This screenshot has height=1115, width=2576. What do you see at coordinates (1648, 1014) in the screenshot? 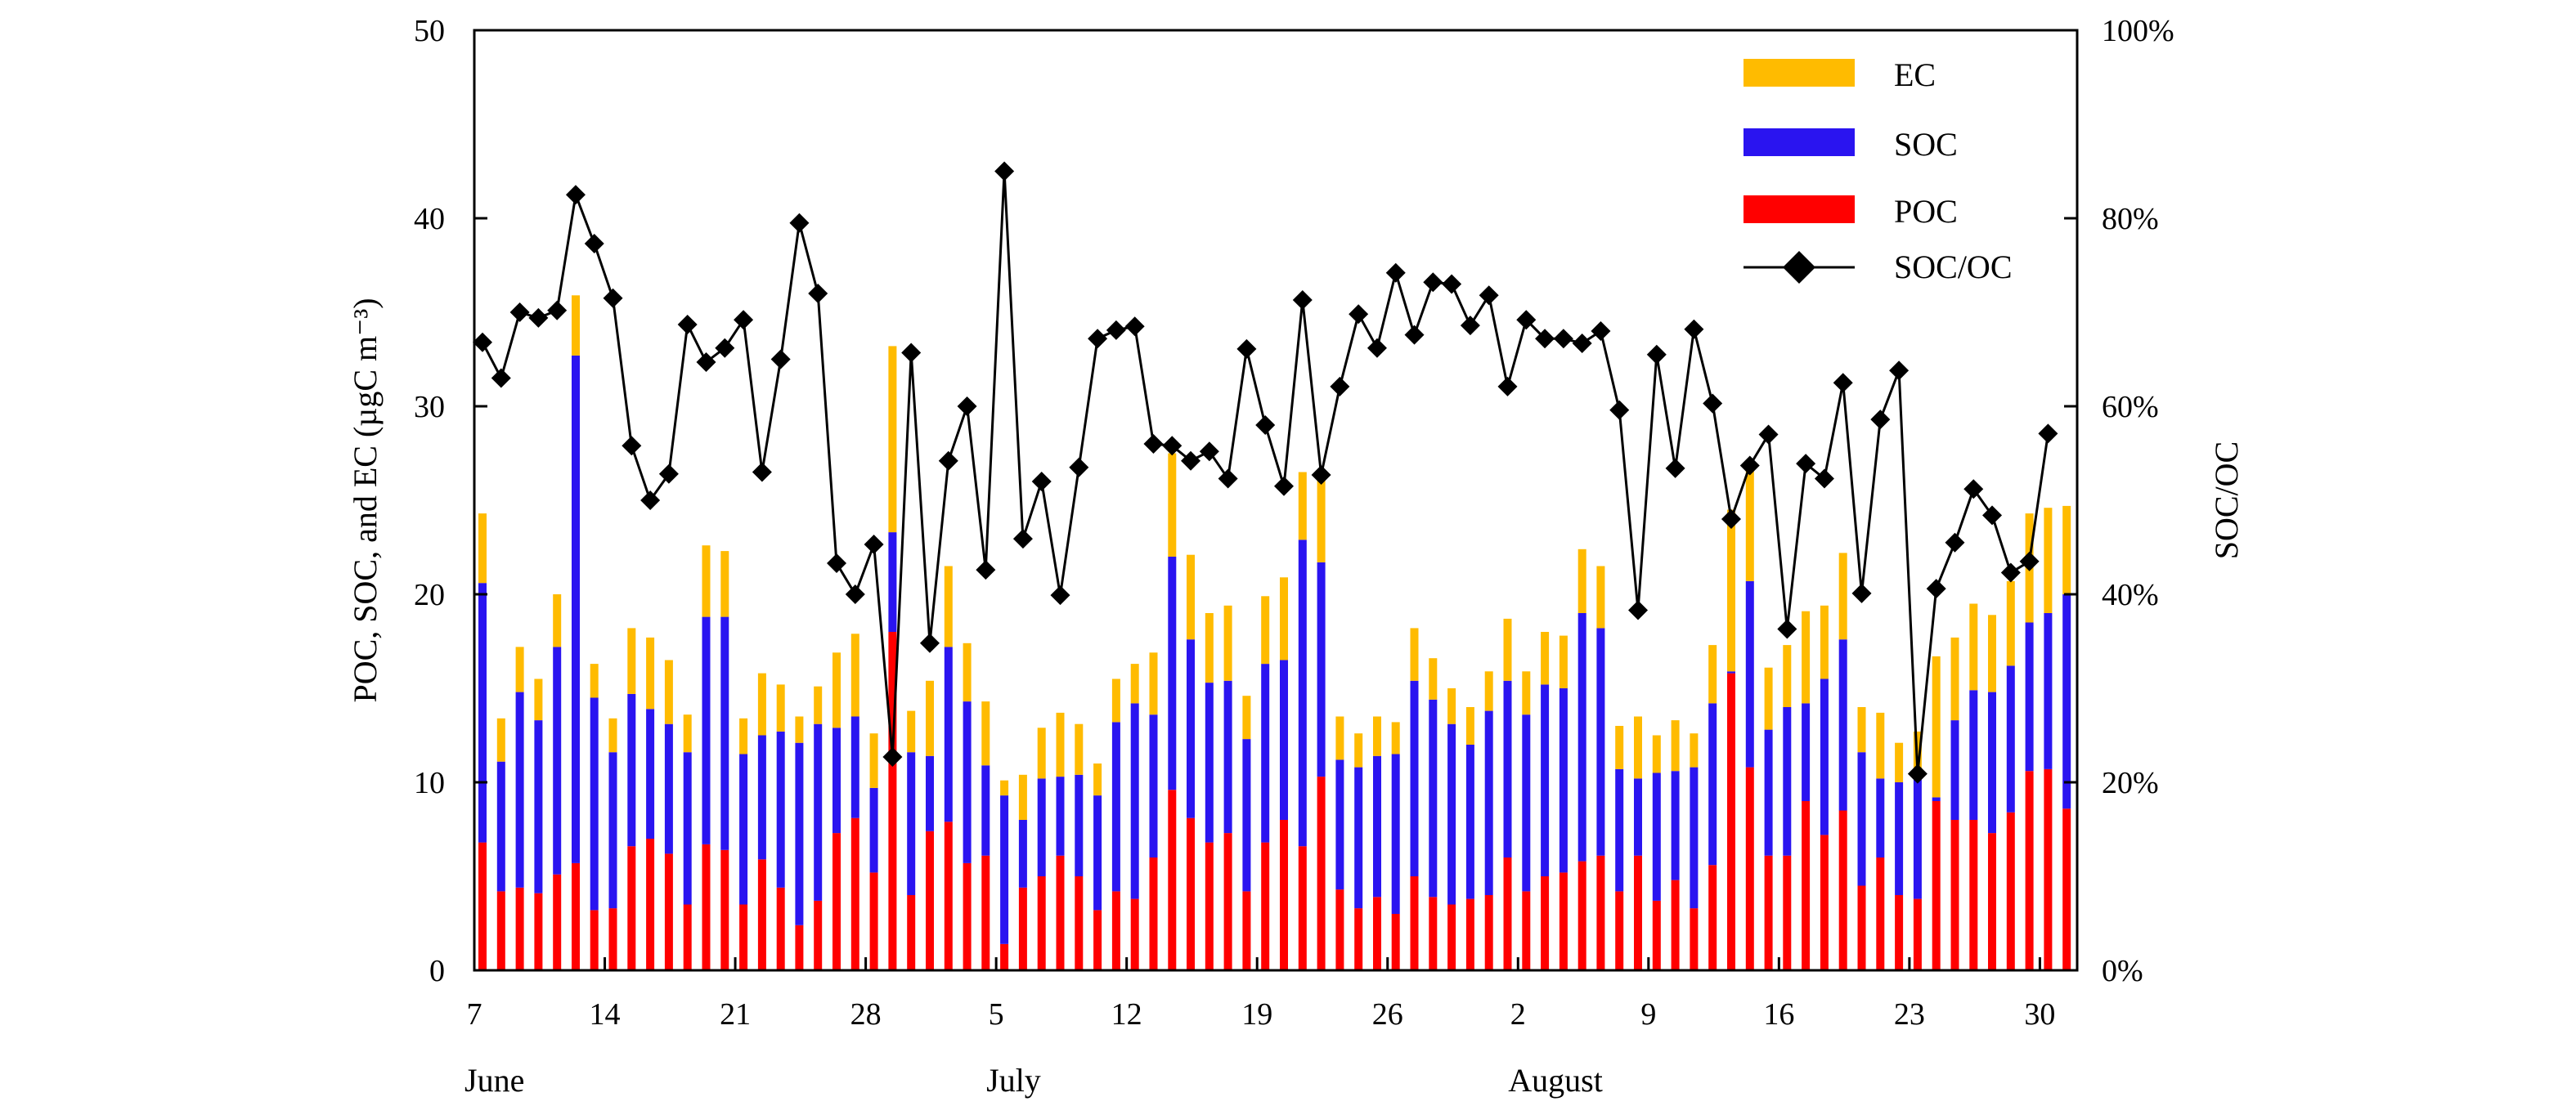
I see `x-tick-label-9: 9` at bounding box center [1648, 1014].